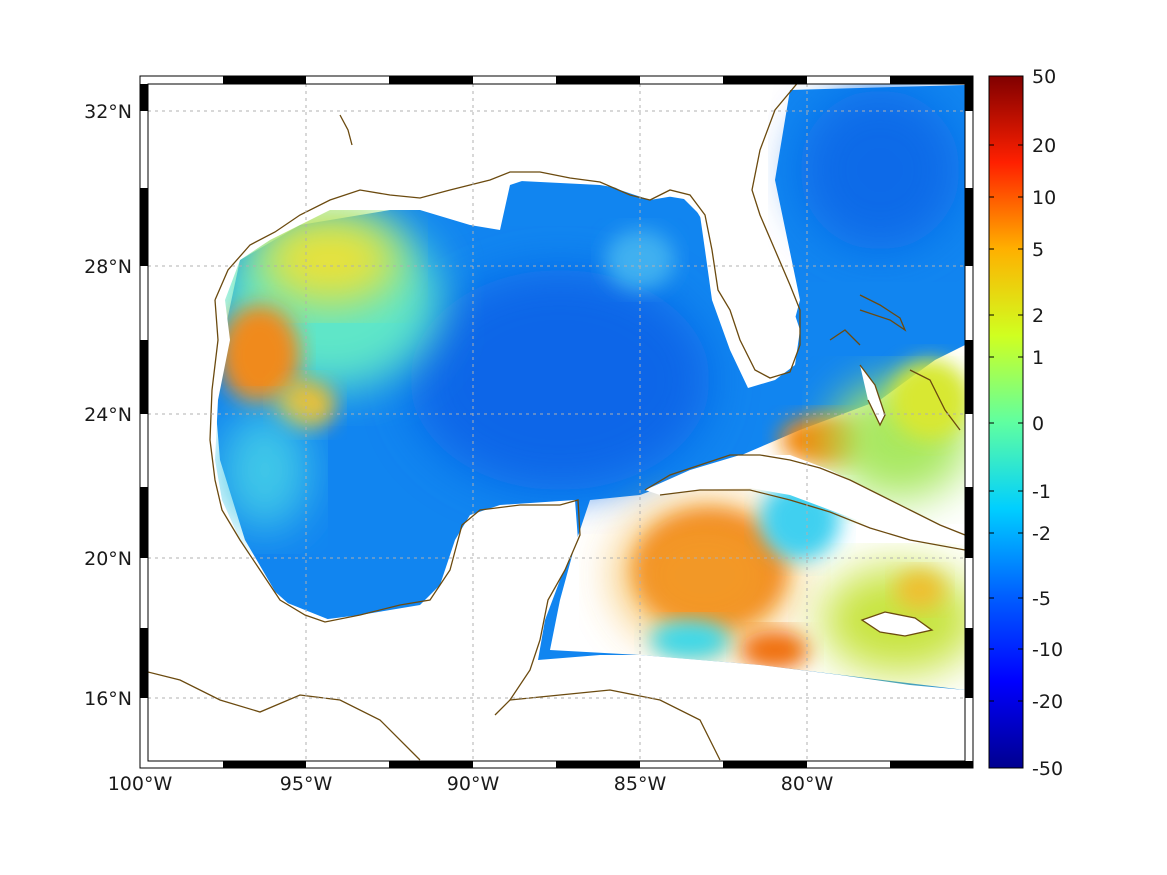 This screenshot has height=875, width=1167. Describe the element at coordinates (1047, 702) in the screenshot. I see `colorbar-tick-label: -20` at that location.